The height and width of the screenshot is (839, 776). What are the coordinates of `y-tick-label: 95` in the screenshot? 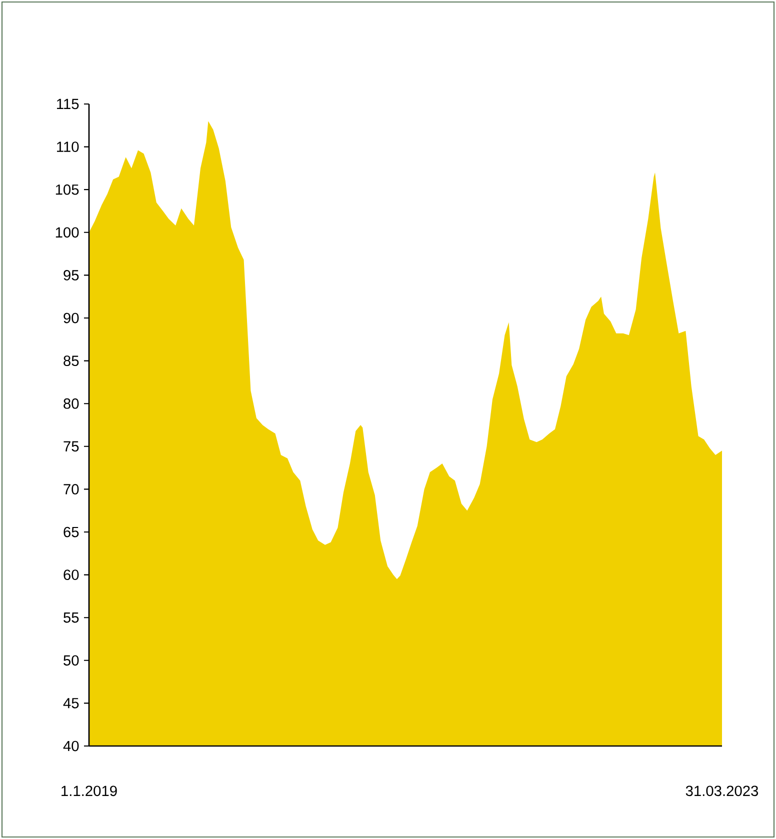 It's located at (71, 275).